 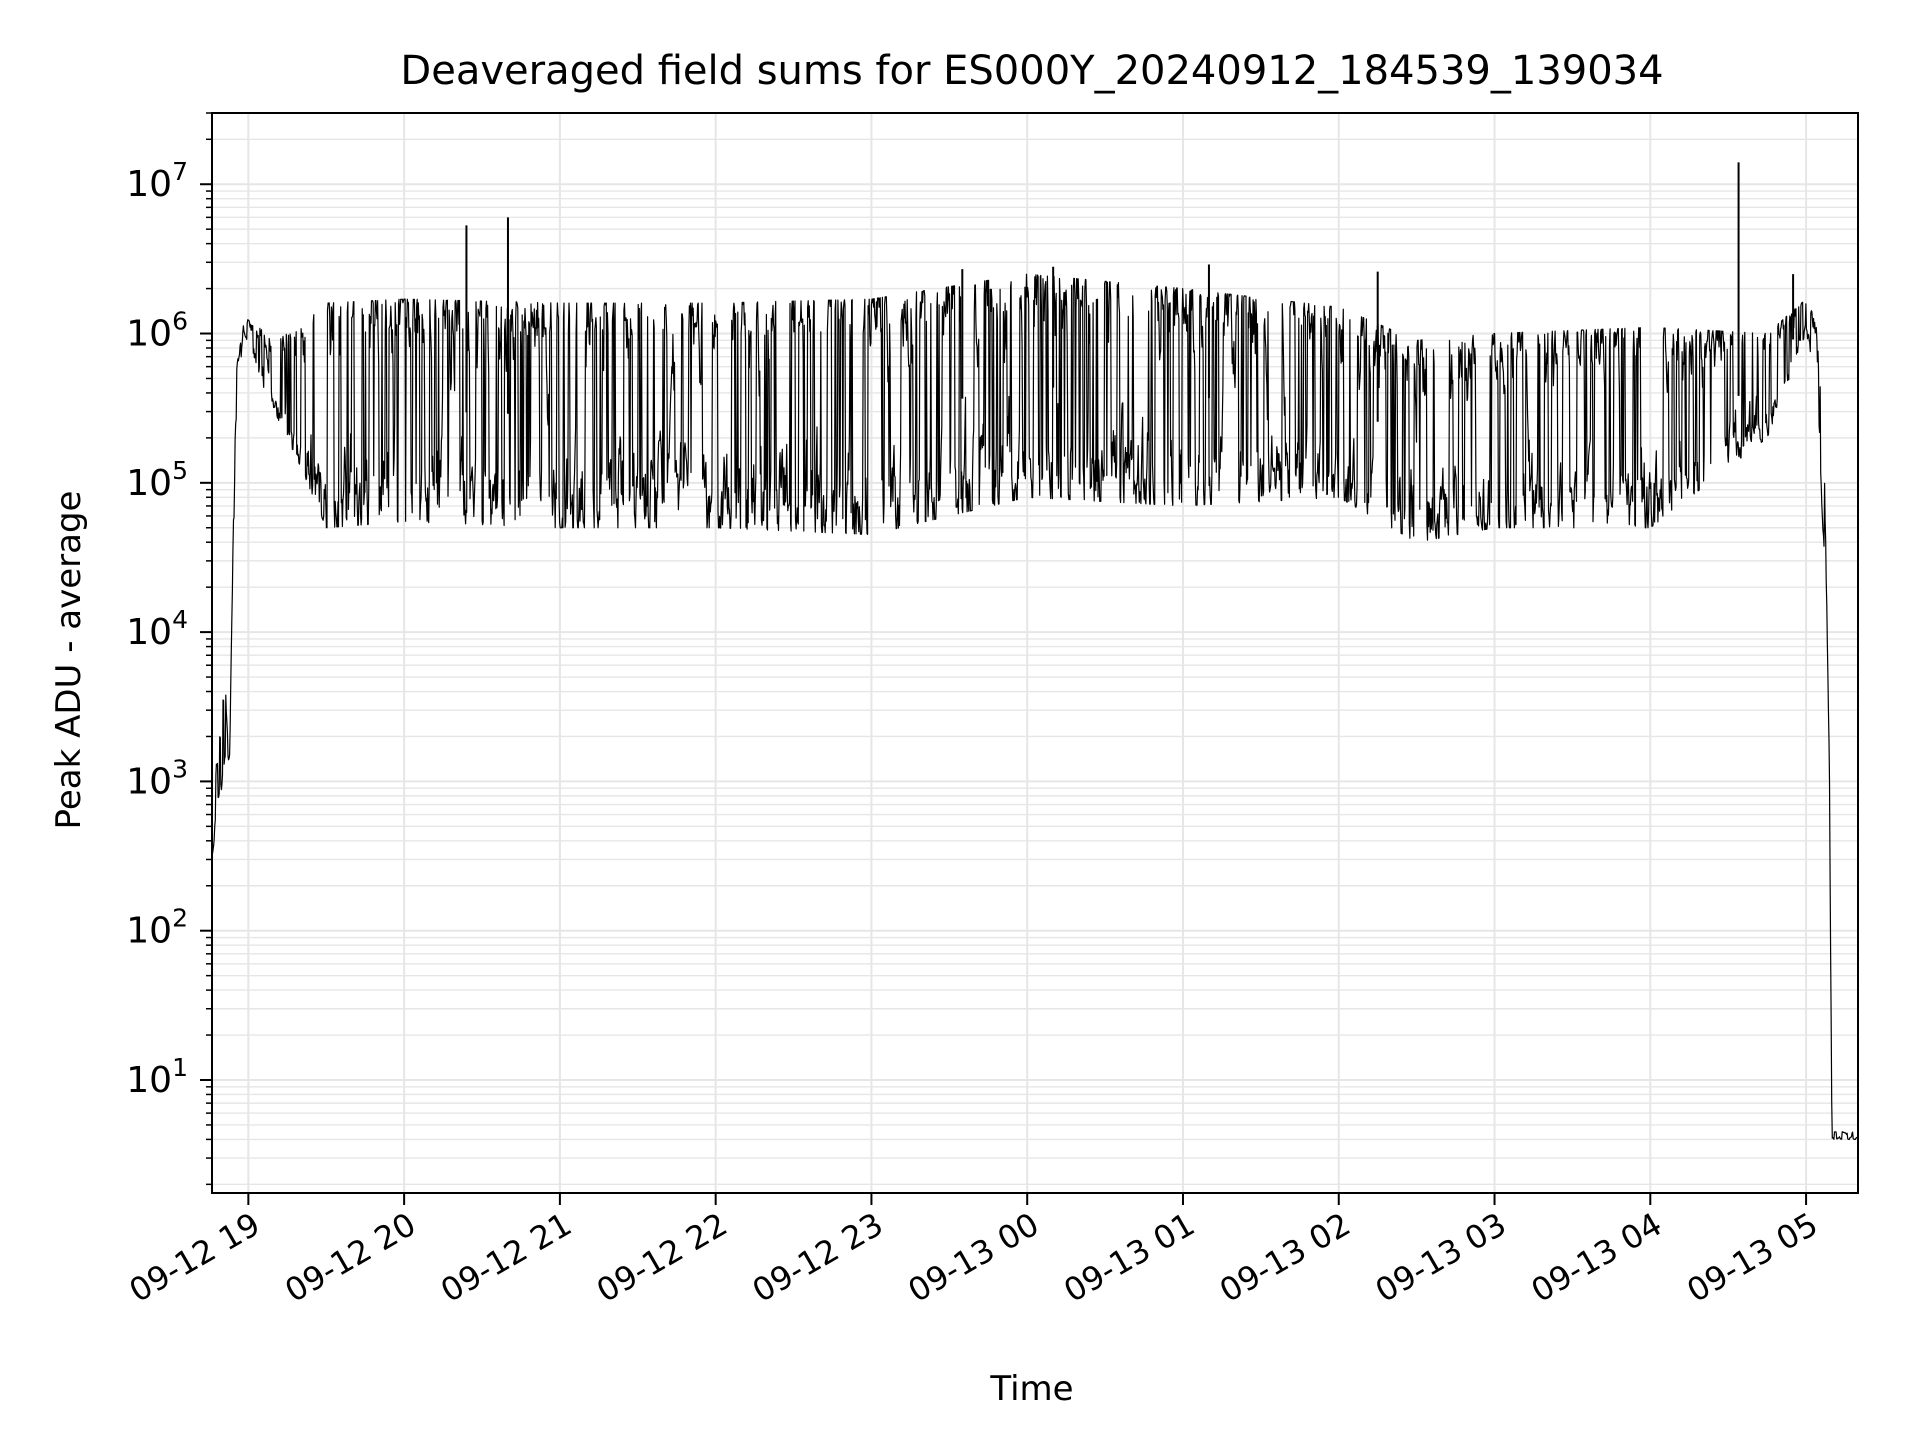 What do you see at coordinates (157, 480) in the screenshot?
I see `y-tick-label: 10⁵` at bounding box center [157, 480].